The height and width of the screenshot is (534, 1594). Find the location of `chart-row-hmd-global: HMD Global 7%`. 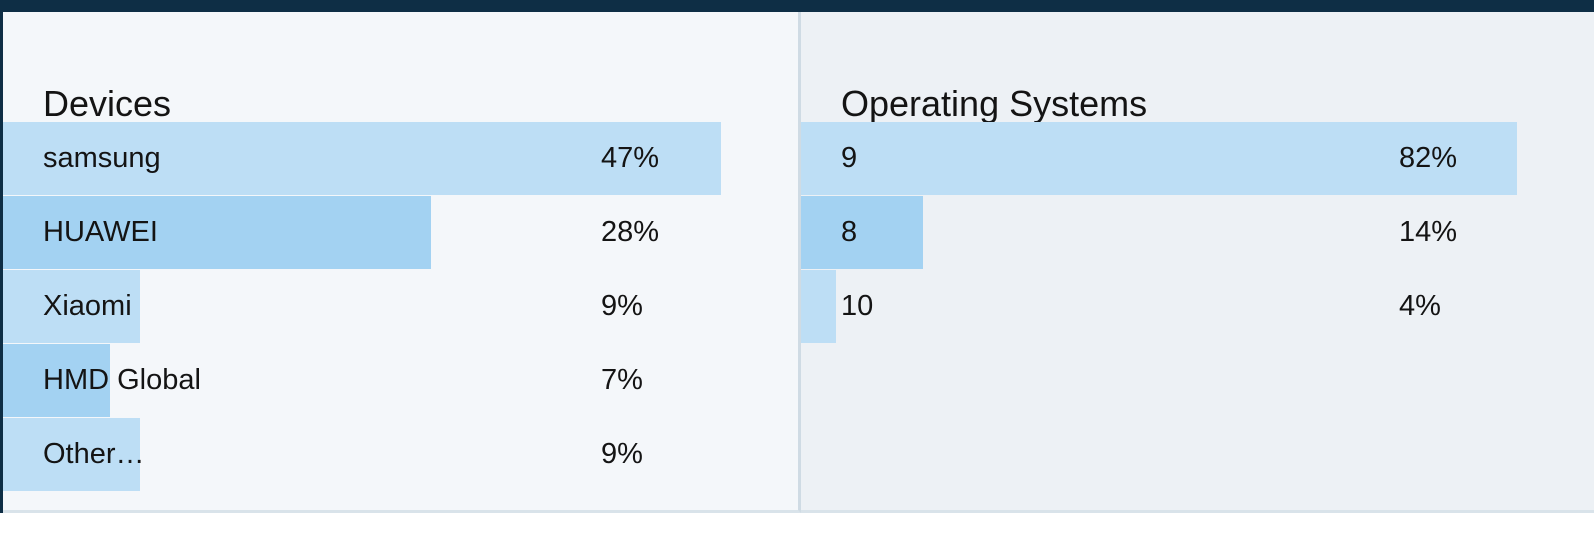

chart-row-hmd-global: HMD Global 7% is located at coordinates (400, 381).